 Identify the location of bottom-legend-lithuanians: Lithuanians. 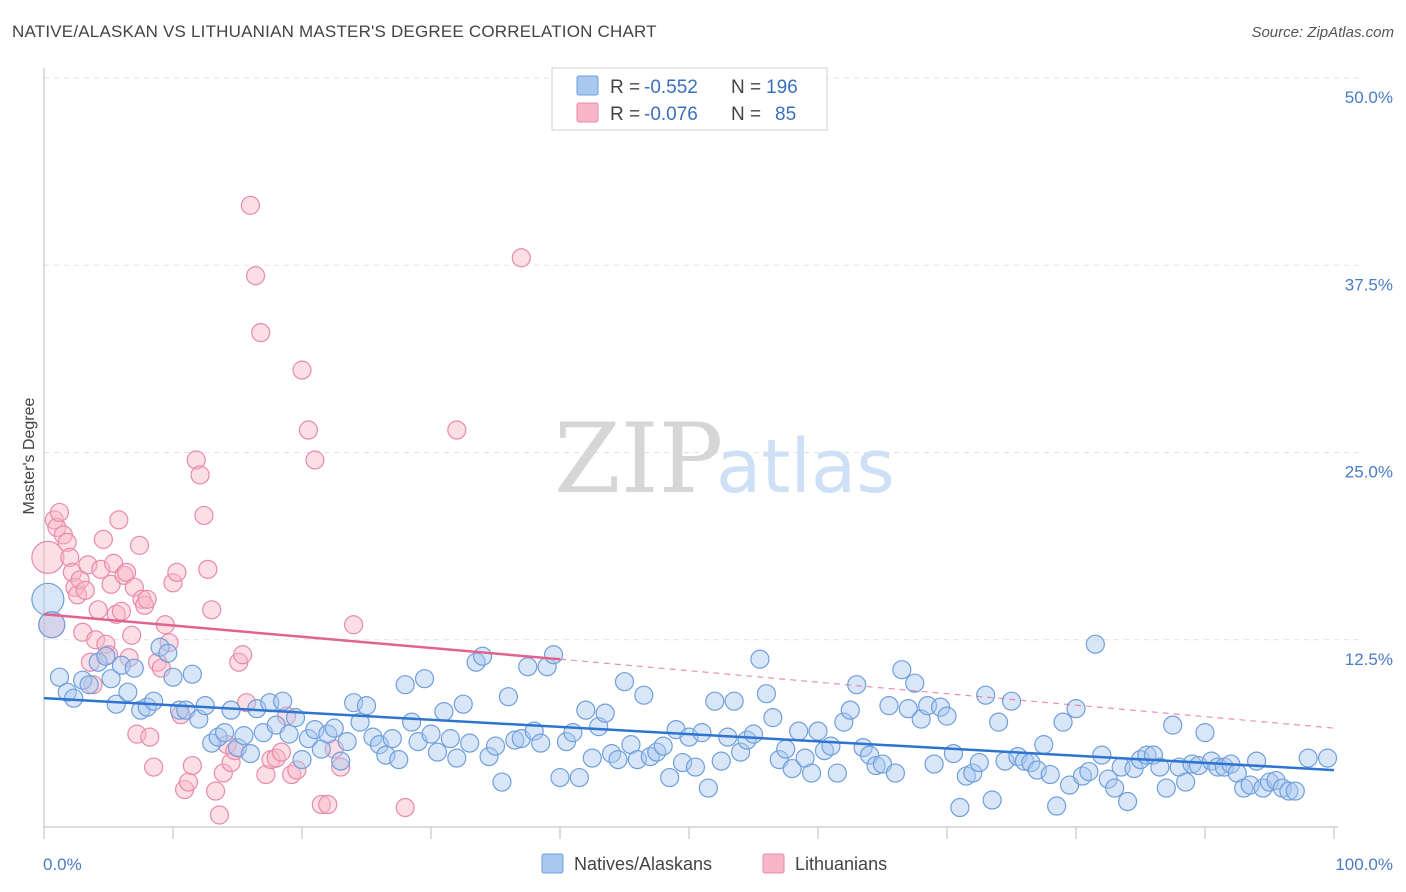
(841, 864).